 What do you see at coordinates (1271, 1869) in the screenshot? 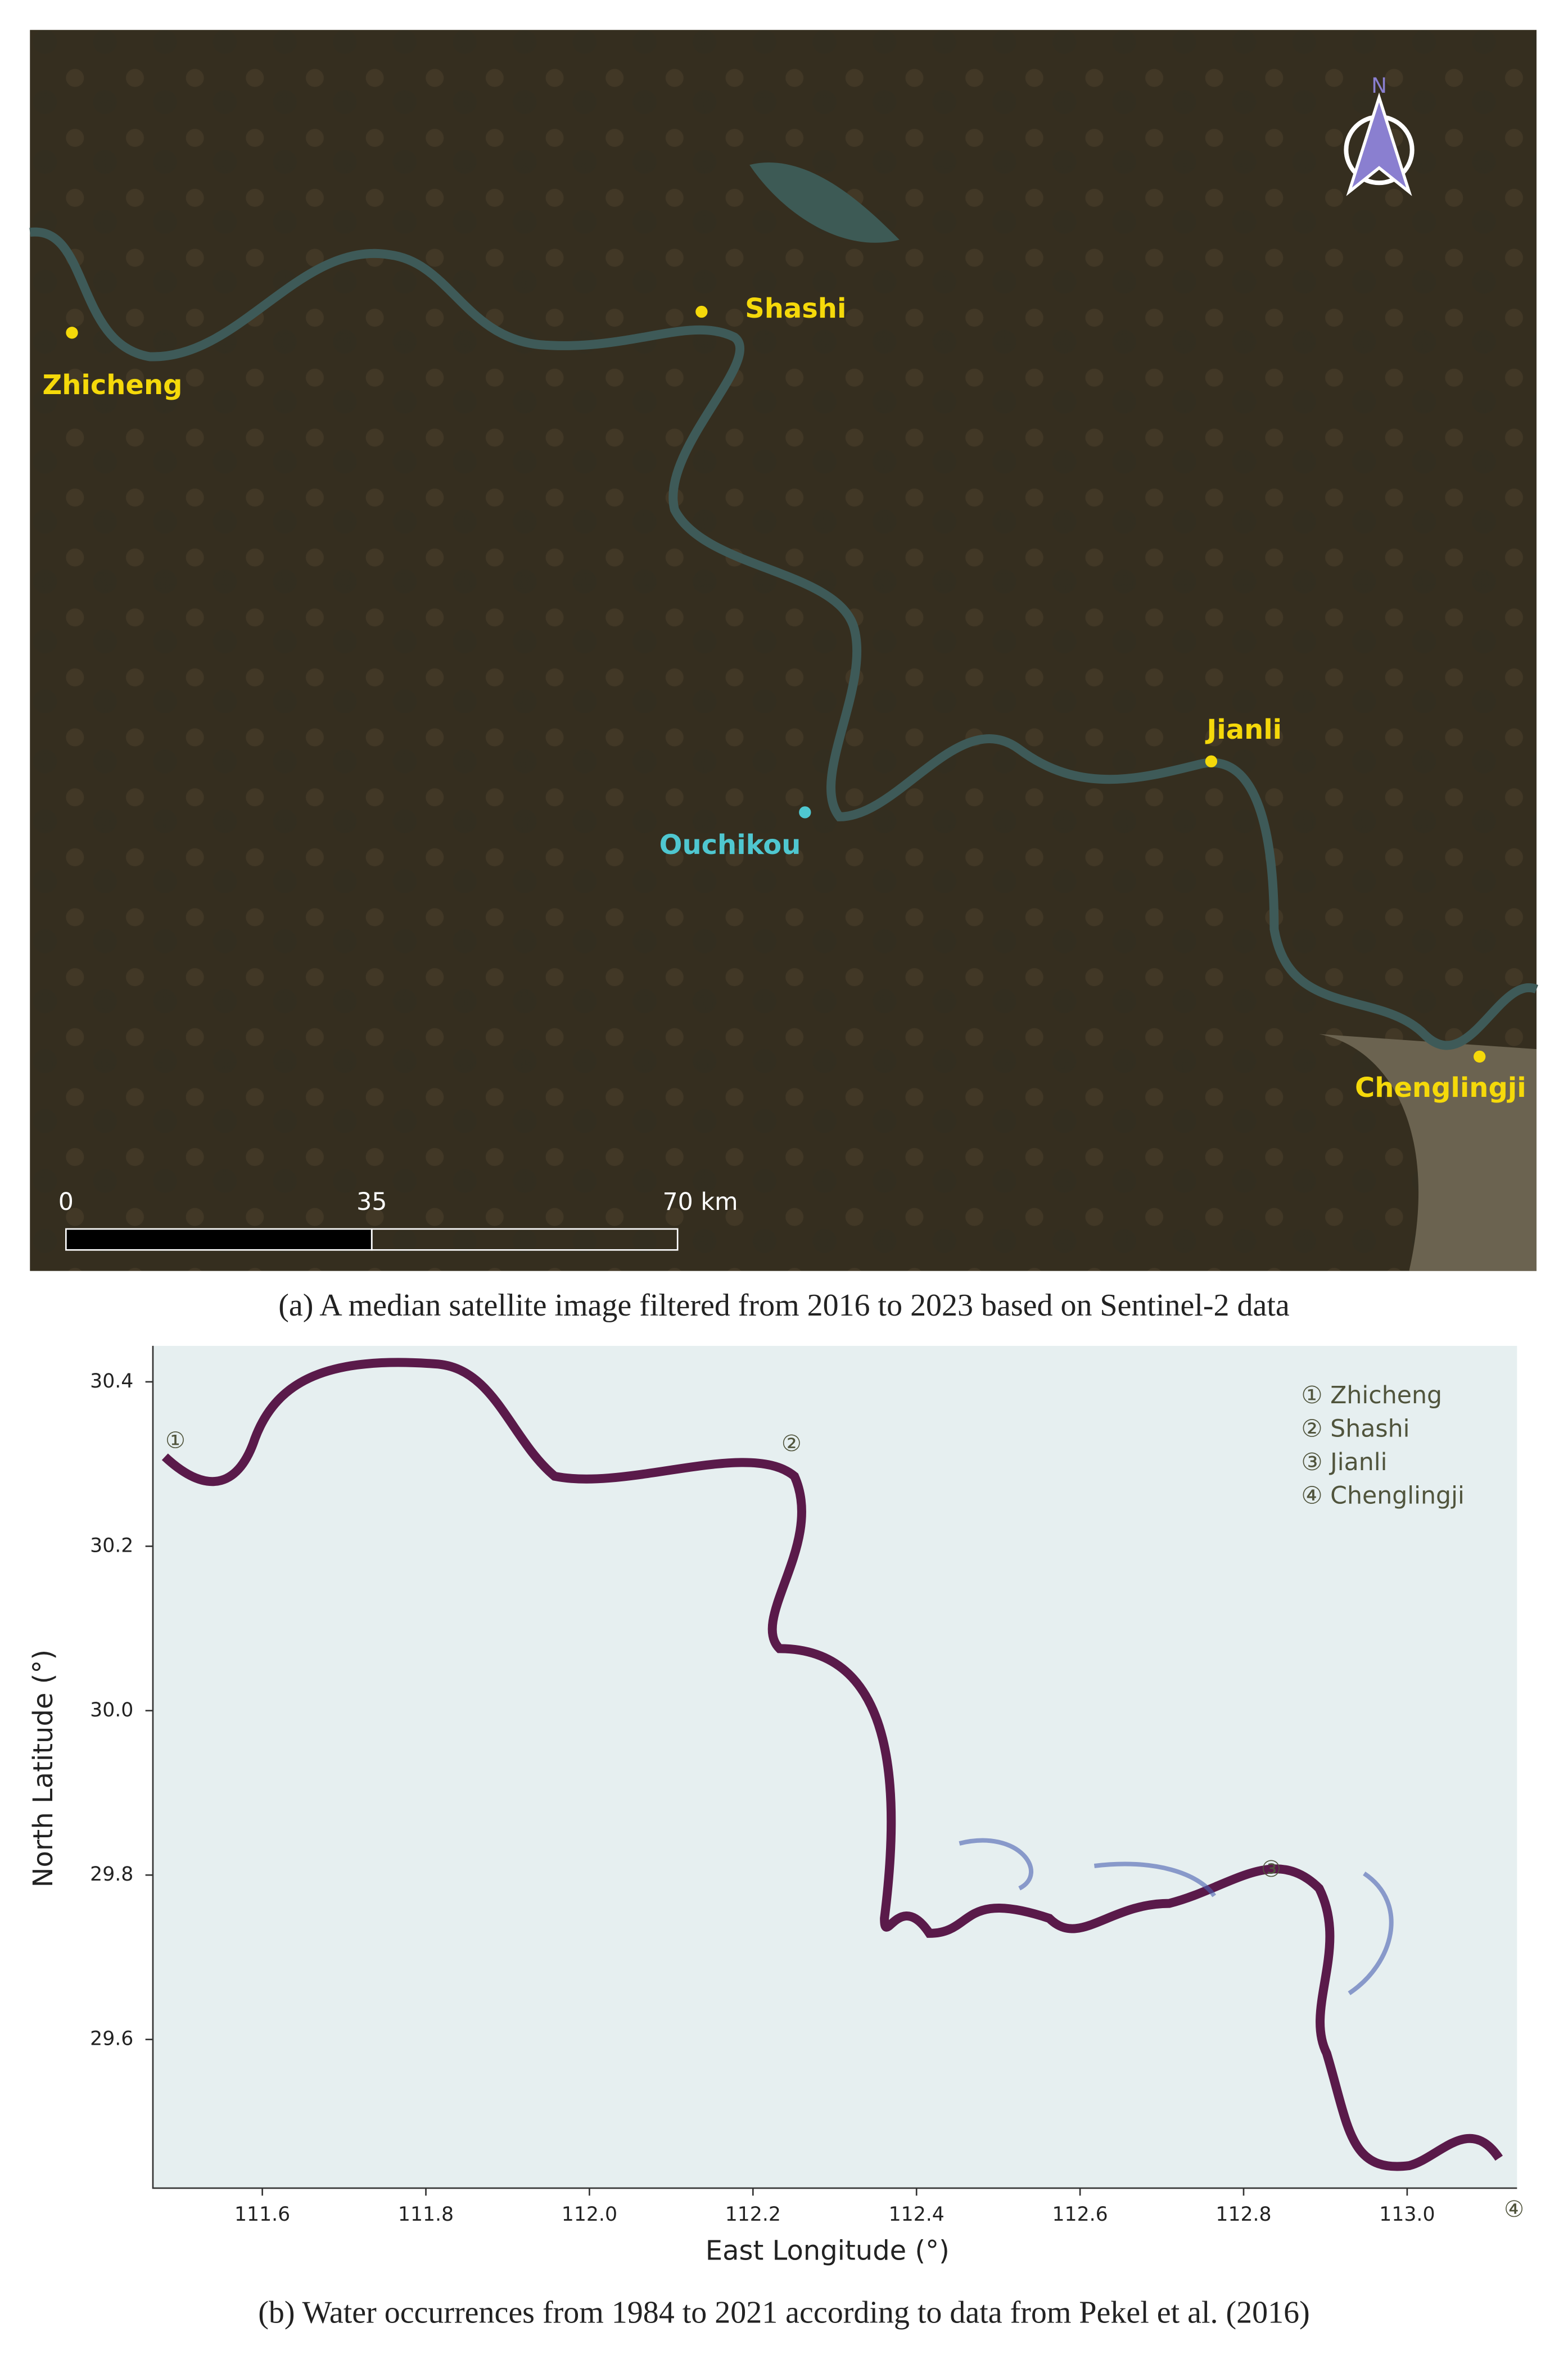
I see `river-marker: ③` at bounding box center [1271, 1869].